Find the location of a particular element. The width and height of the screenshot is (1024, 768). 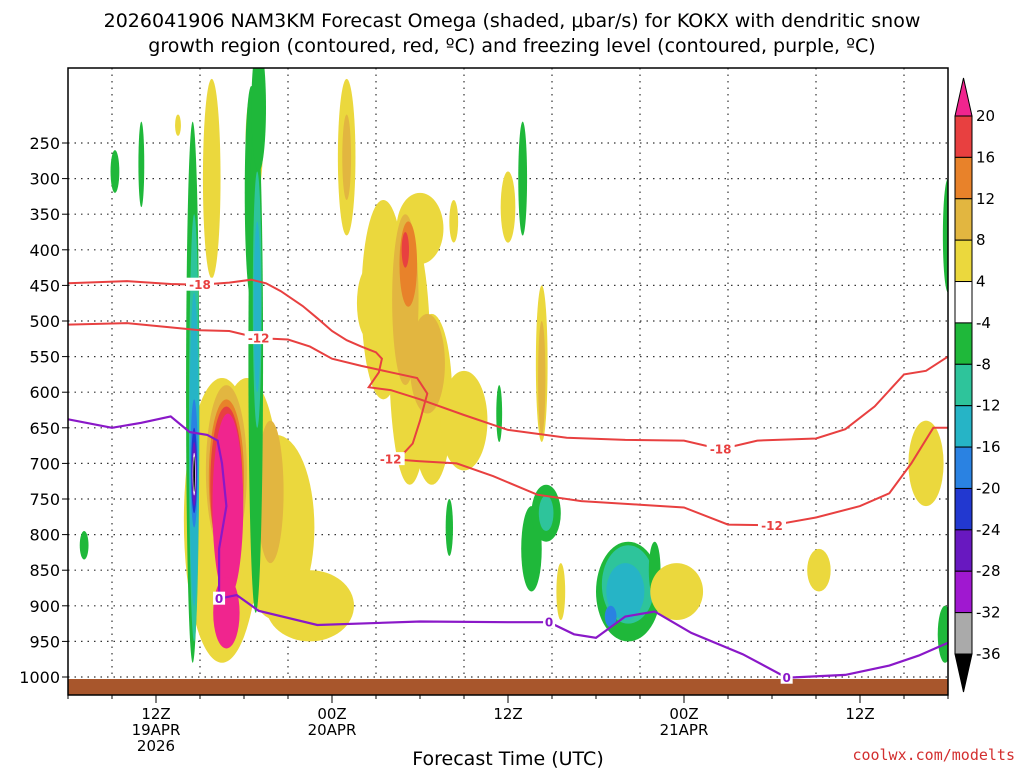

y-tick-label-850: 850 is located at coordinates (44, 570).